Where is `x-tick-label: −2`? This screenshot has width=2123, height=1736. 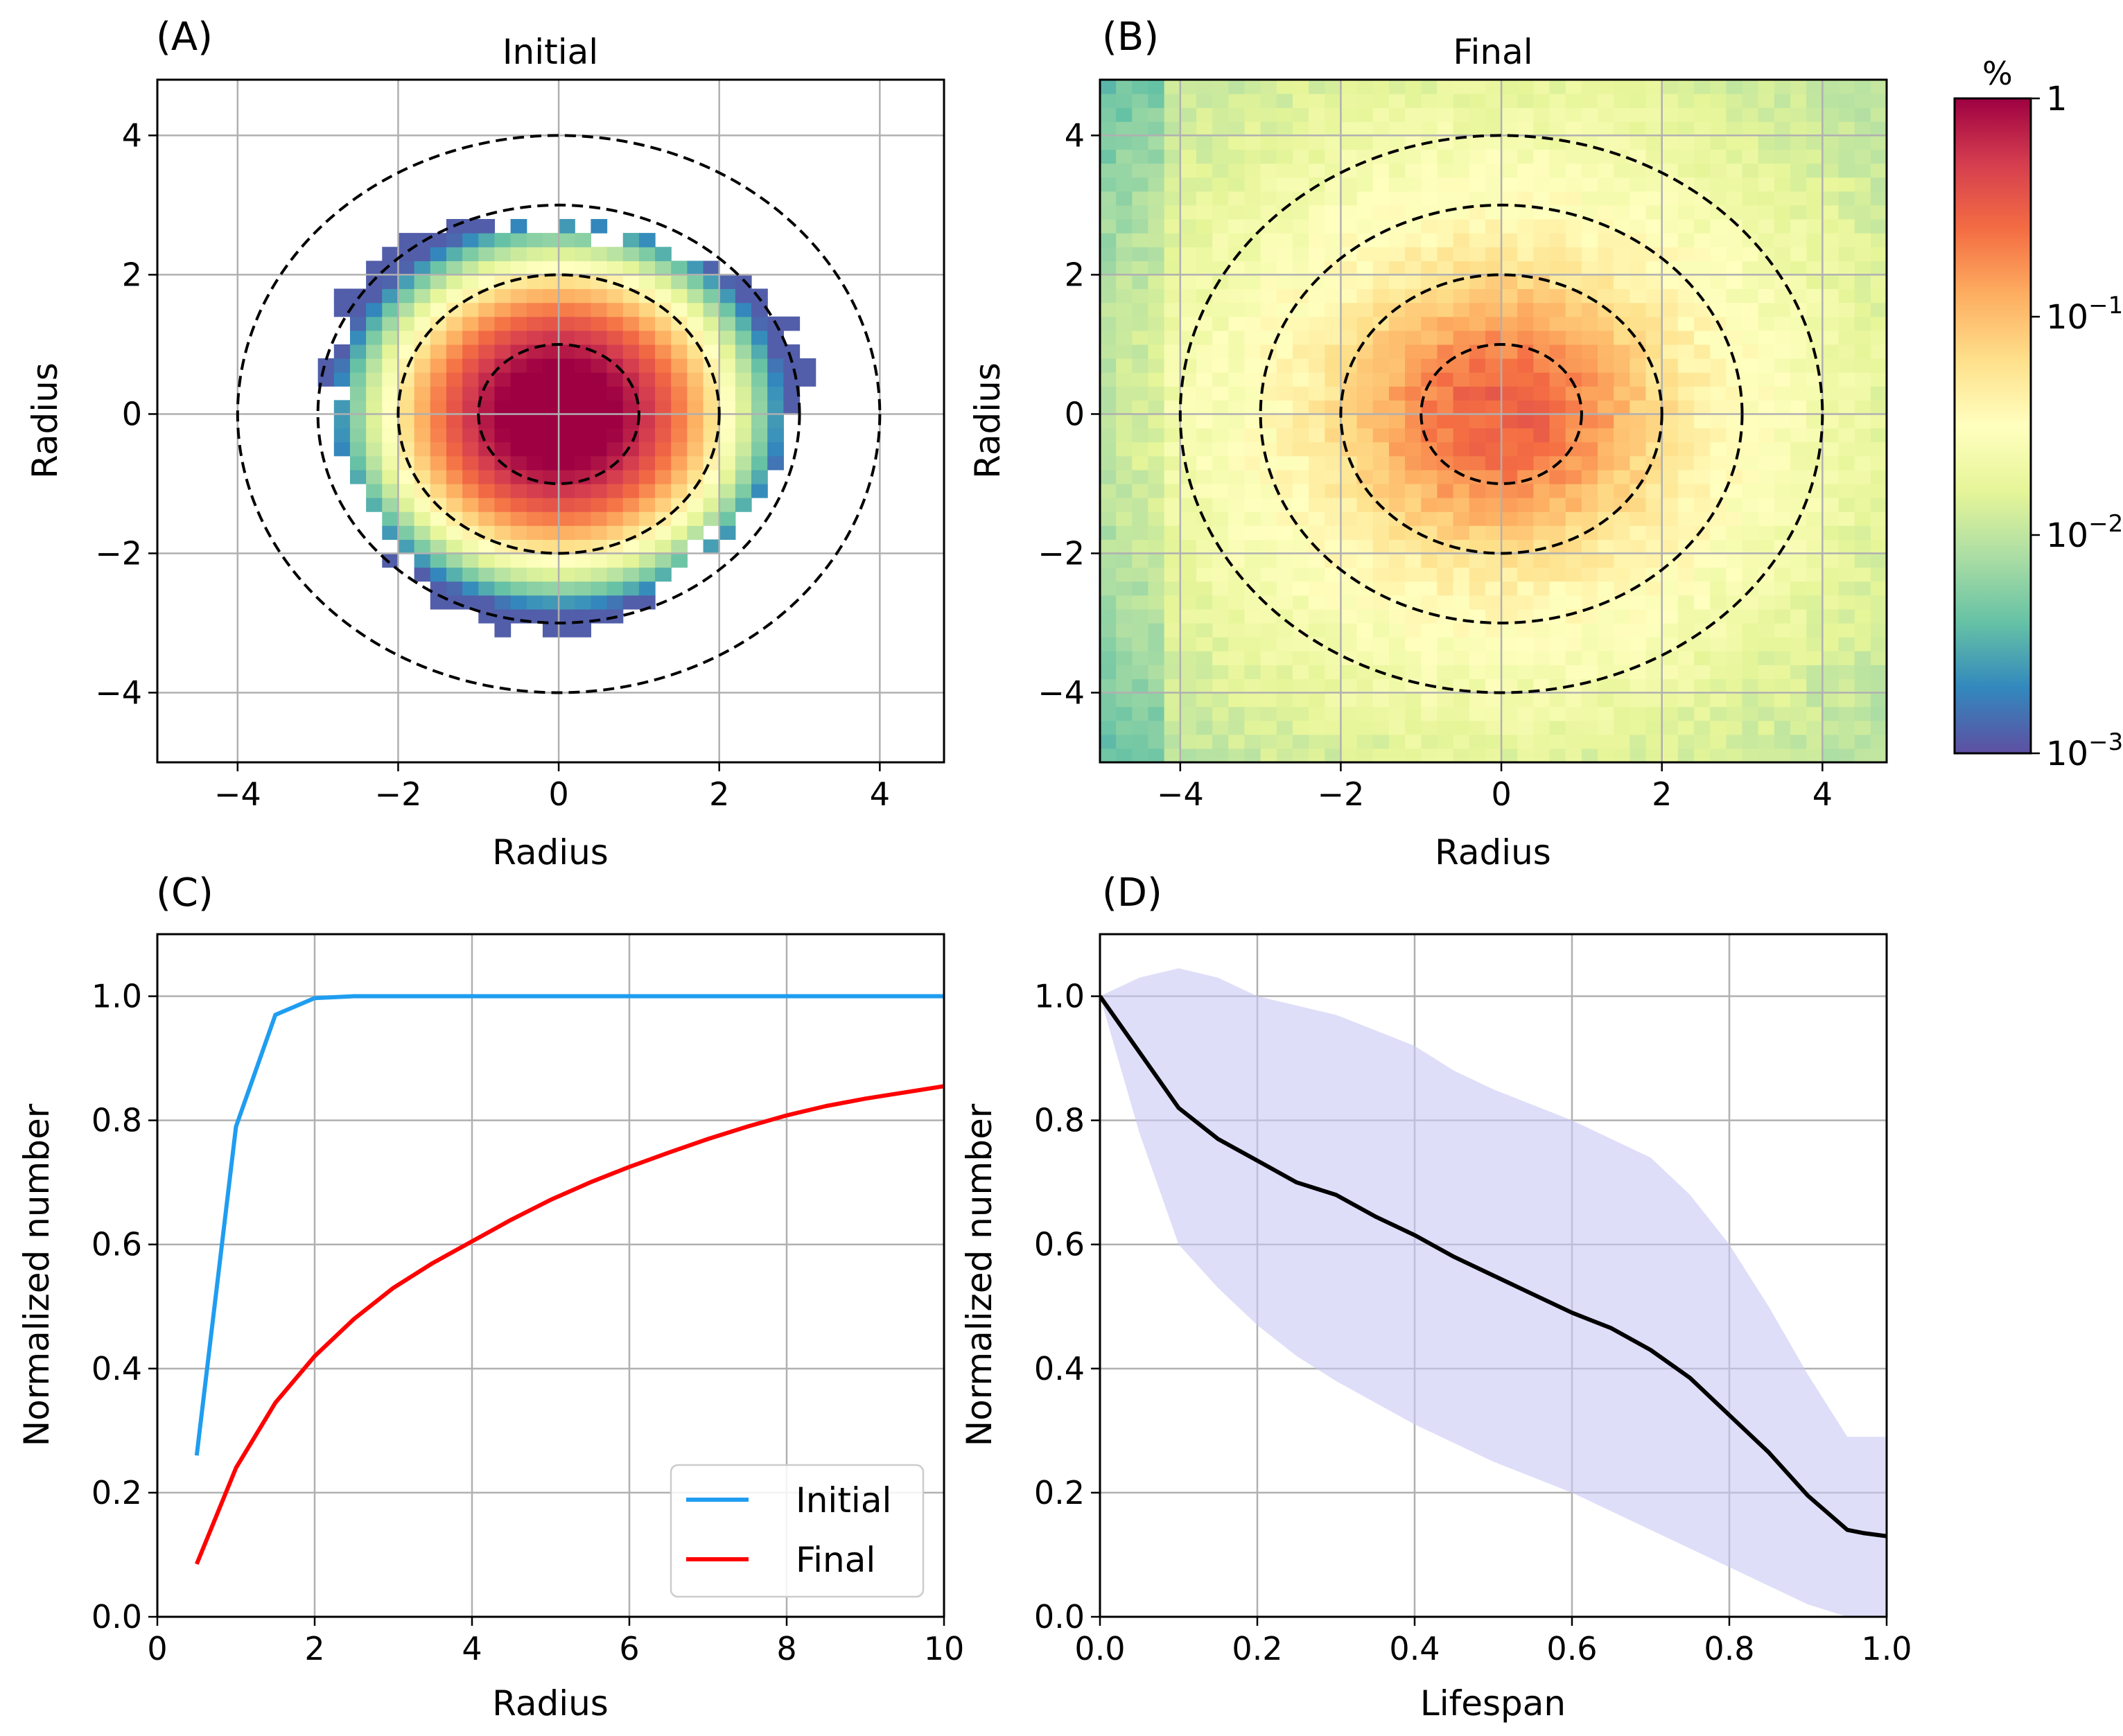 x-tick-label: −2 is located at coordinates (398, 794).